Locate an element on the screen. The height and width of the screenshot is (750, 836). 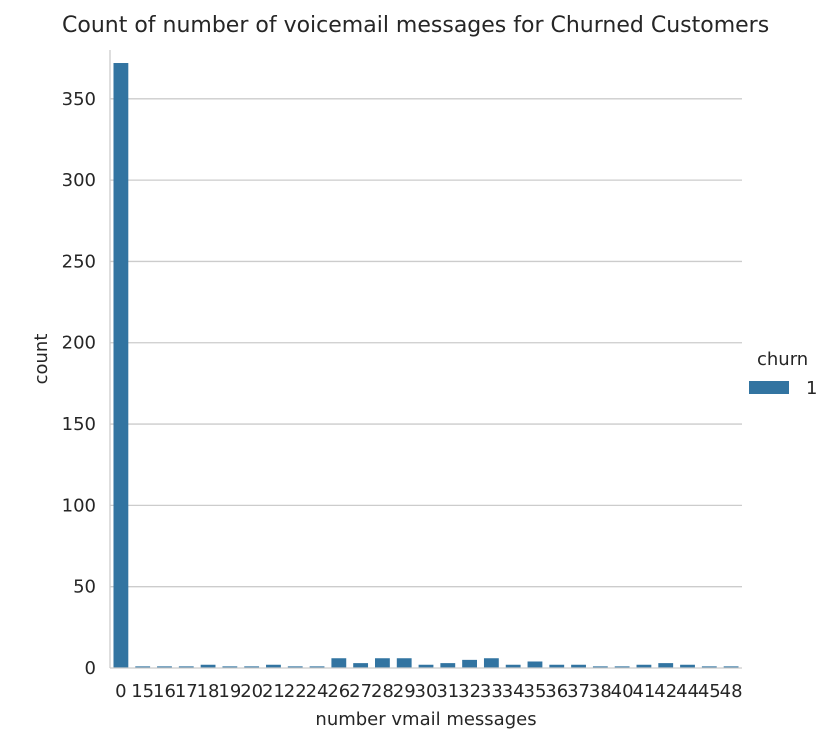
x-tick-label: 44 is located at coordinates (687, 691).